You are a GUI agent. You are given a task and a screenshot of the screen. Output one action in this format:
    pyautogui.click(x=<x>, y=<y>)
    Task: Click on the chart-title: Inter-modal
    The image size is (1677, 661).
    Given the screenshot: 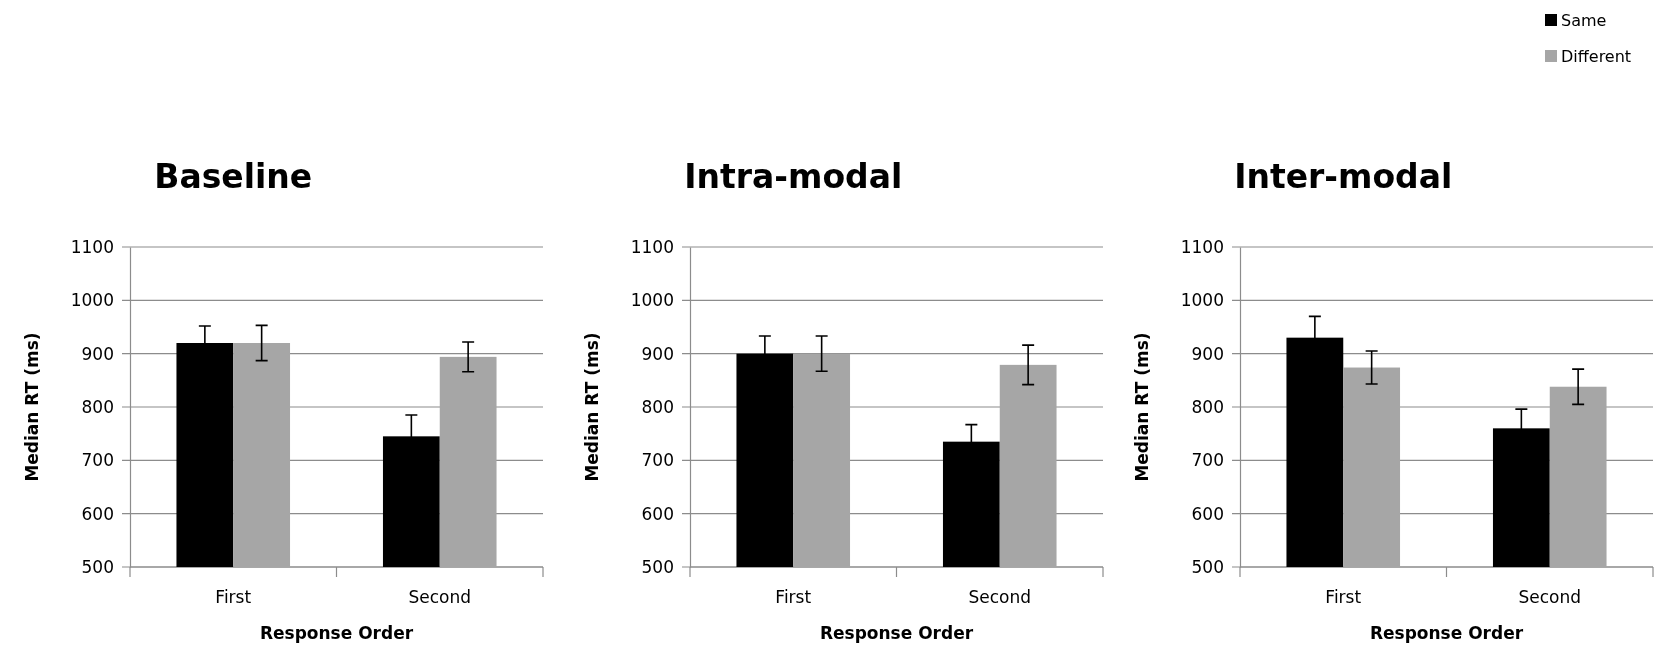 What is the action you would take?
    pyautogui.click(x=1343, y=176)
    